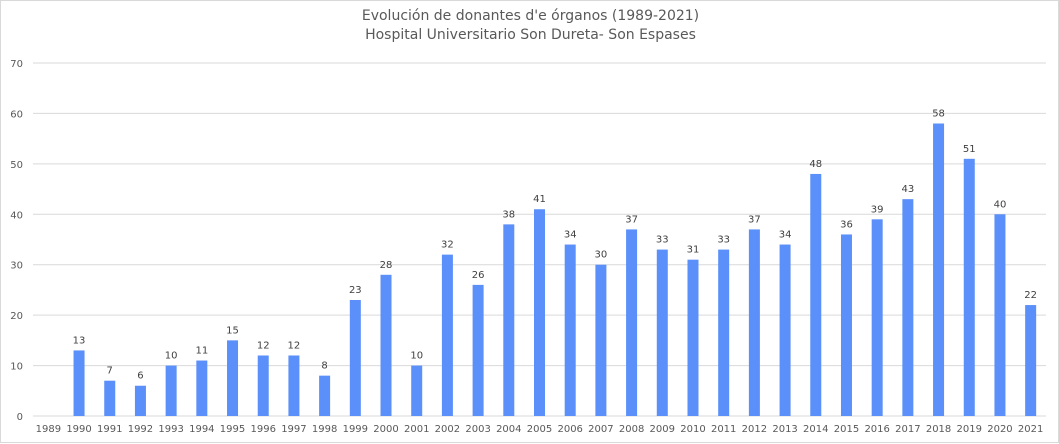 This screenshot has height=444, width=1059. What do you see at coordinates (447, 245) in the screenshot?
I see `data-label: 32` at bounding box center [447, 245].